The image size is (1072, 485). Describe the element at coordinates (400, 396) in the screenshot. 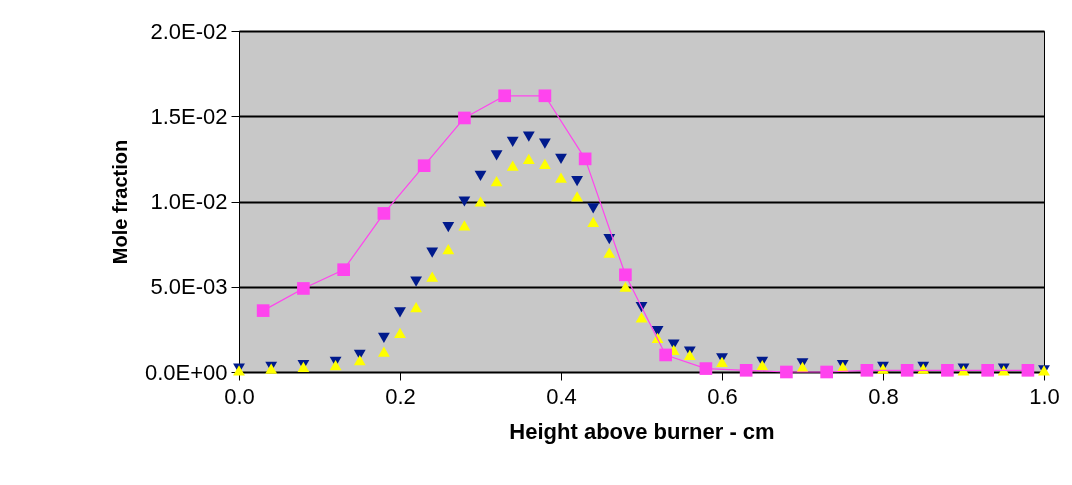

I see `x-tick-label: 0.2` at that location.